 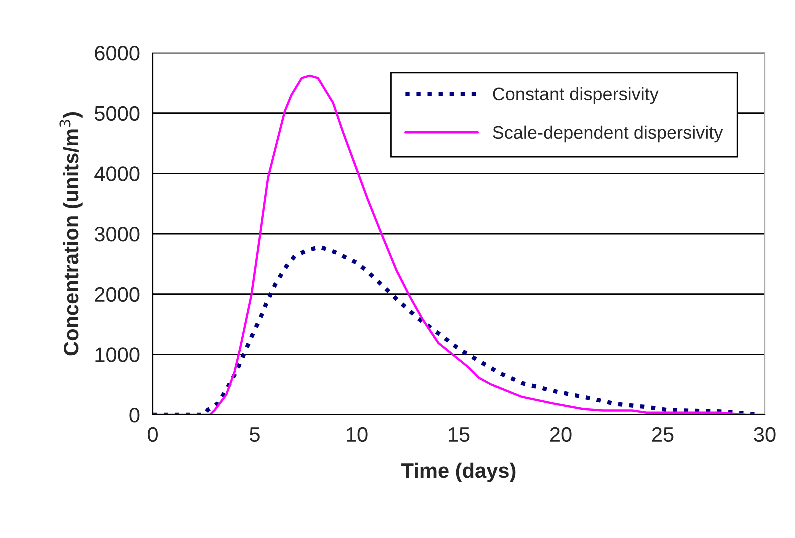 What do you see at coordinates (153, 434) in the screenshot?
I see `x-tick-label: 0` at bounding box center [153, 434].